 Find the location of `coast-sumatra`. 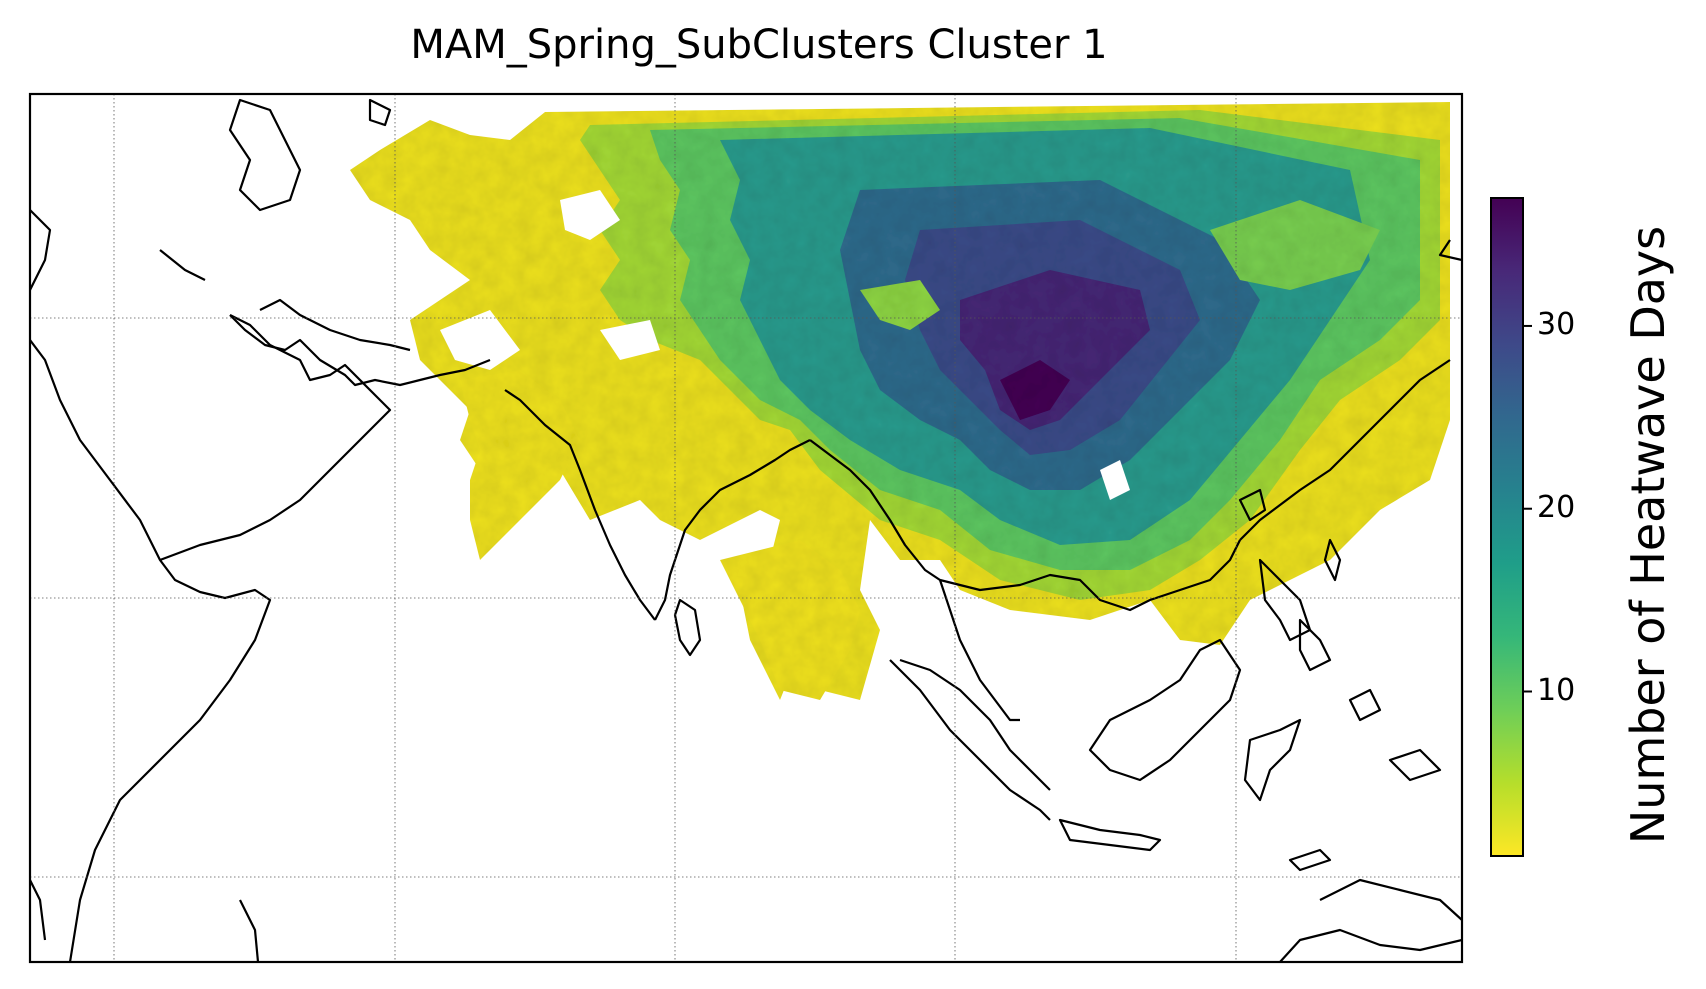

coast-sumatra is located at coordinates (970, 740).